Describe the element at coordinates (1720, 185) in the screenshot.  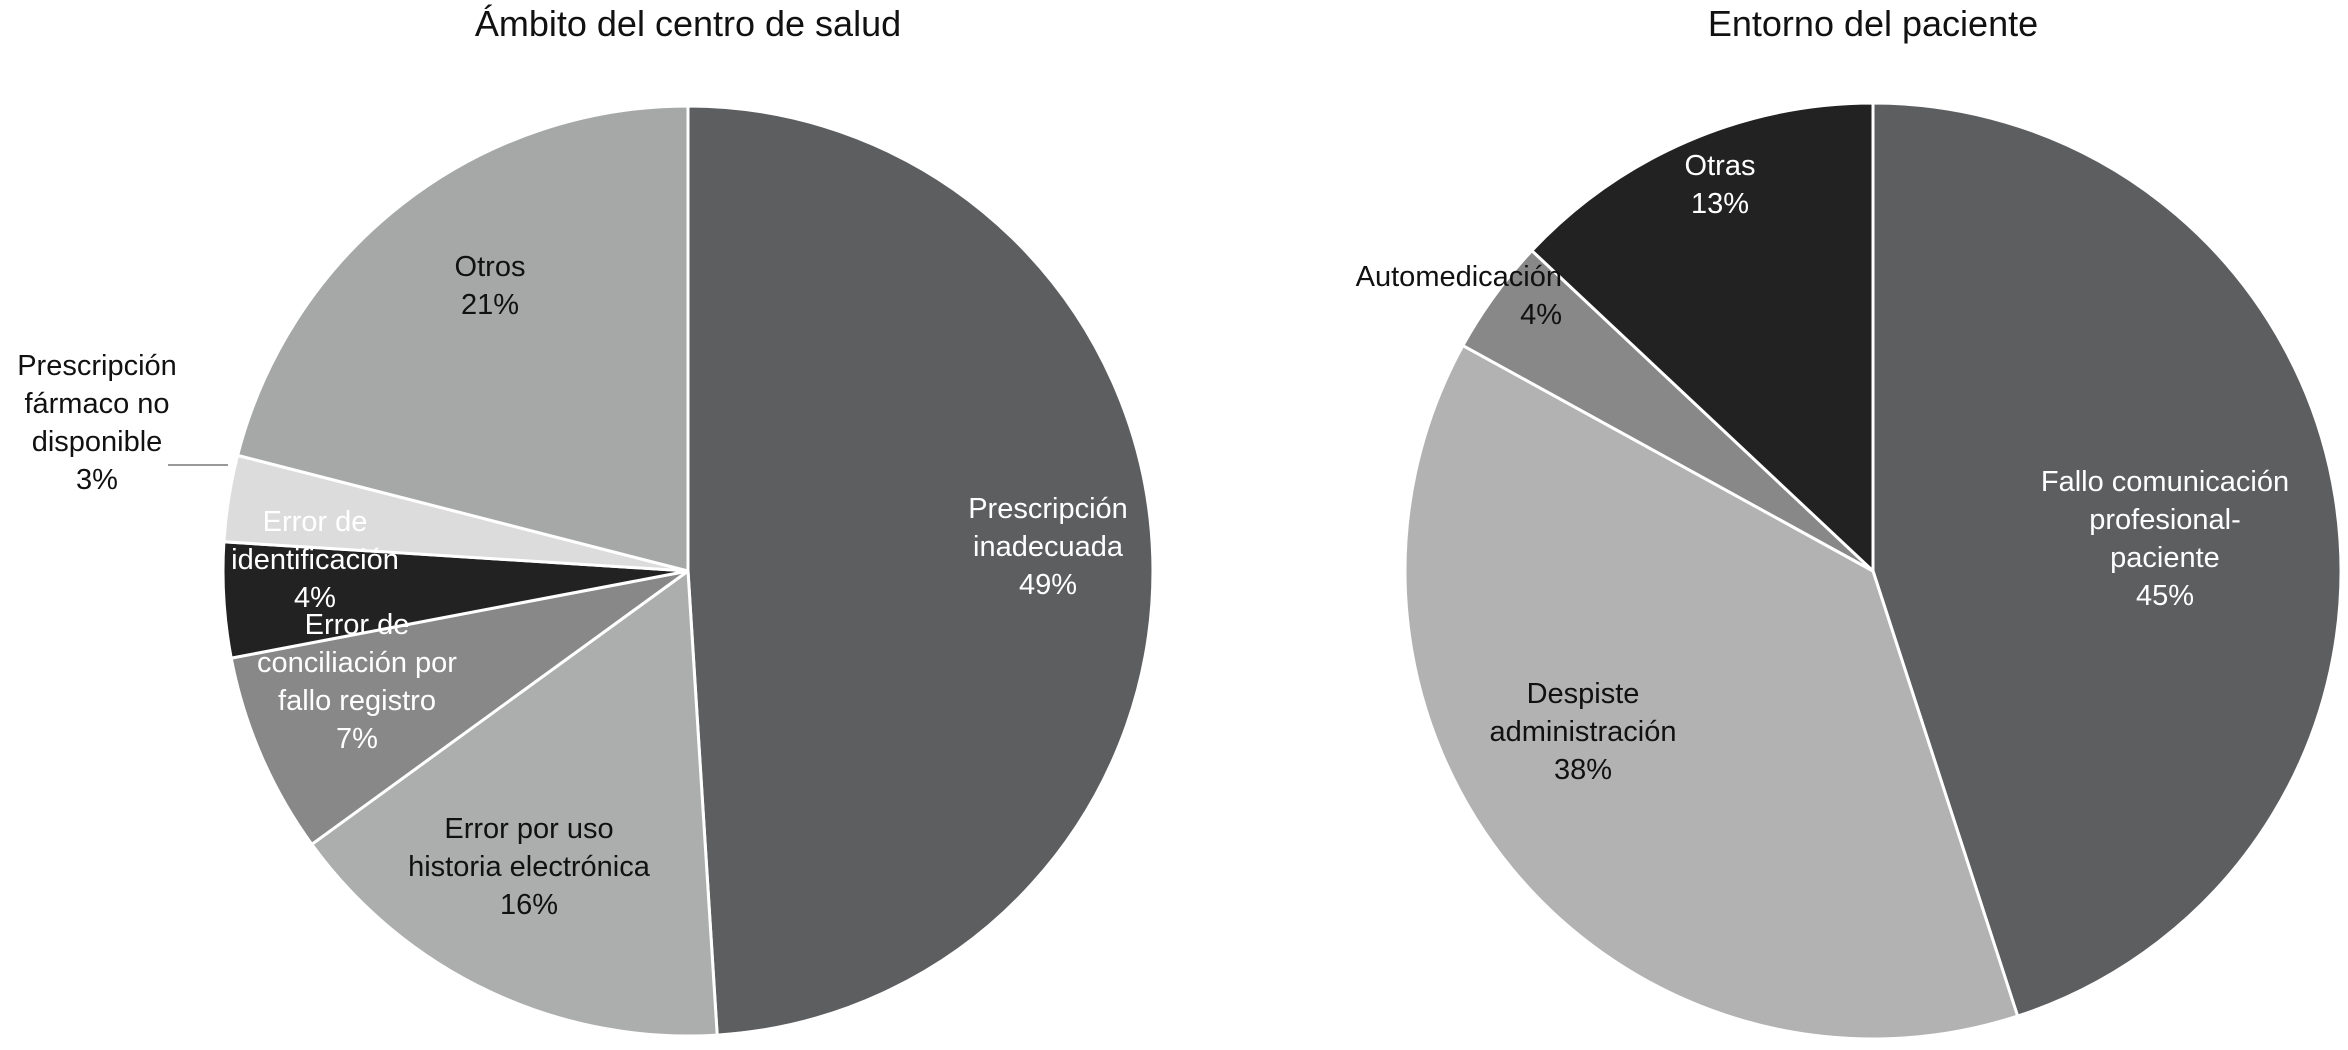
I see `slice-label-1-3: Otras 13%` at that location.